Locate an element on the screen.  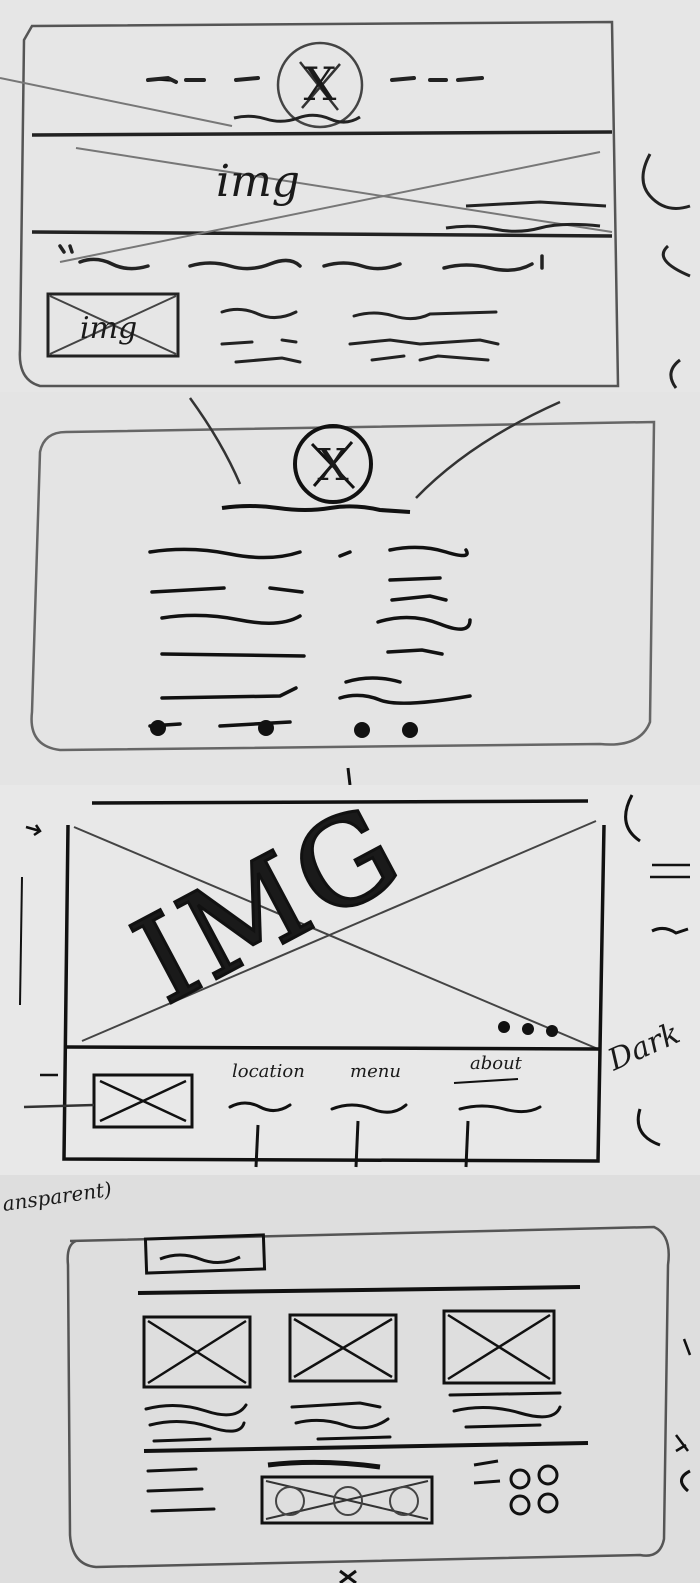
hero-divider is located at coordinates (322, 234).